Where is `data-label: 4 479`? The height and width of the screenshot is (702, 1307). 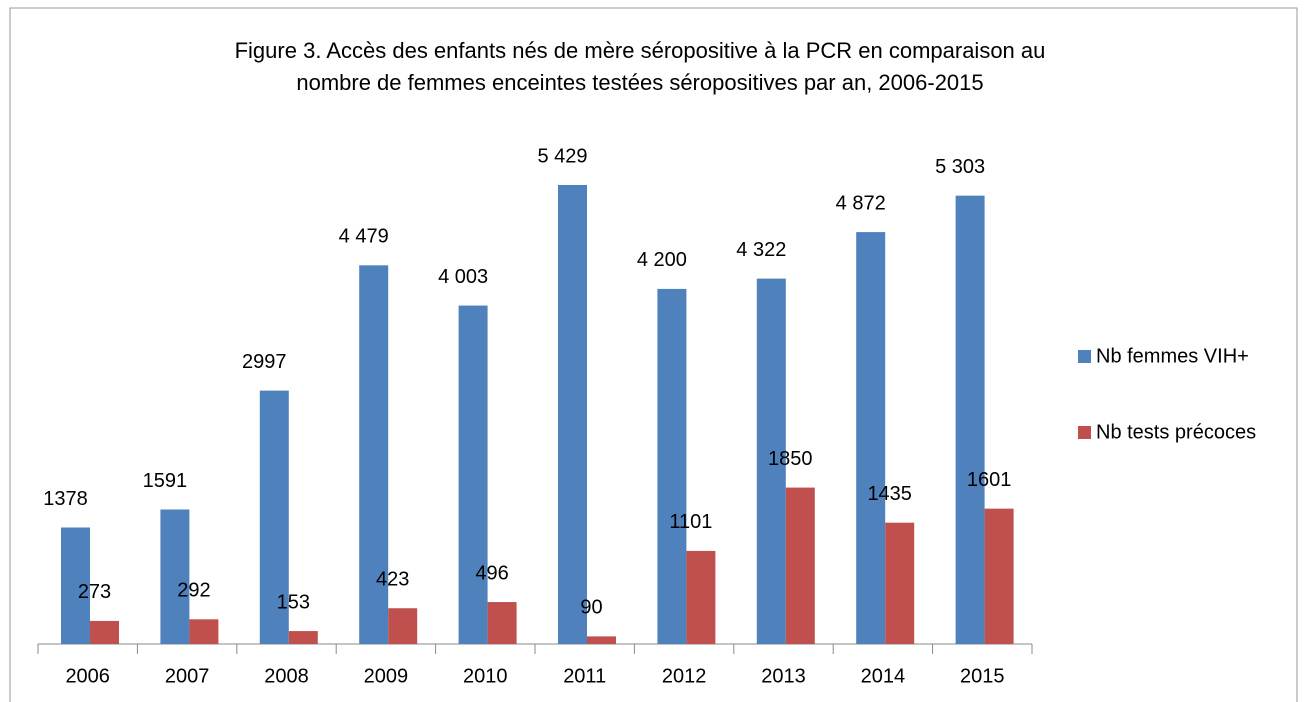 data-label: 4 479 is located at coordinates (364, 237).